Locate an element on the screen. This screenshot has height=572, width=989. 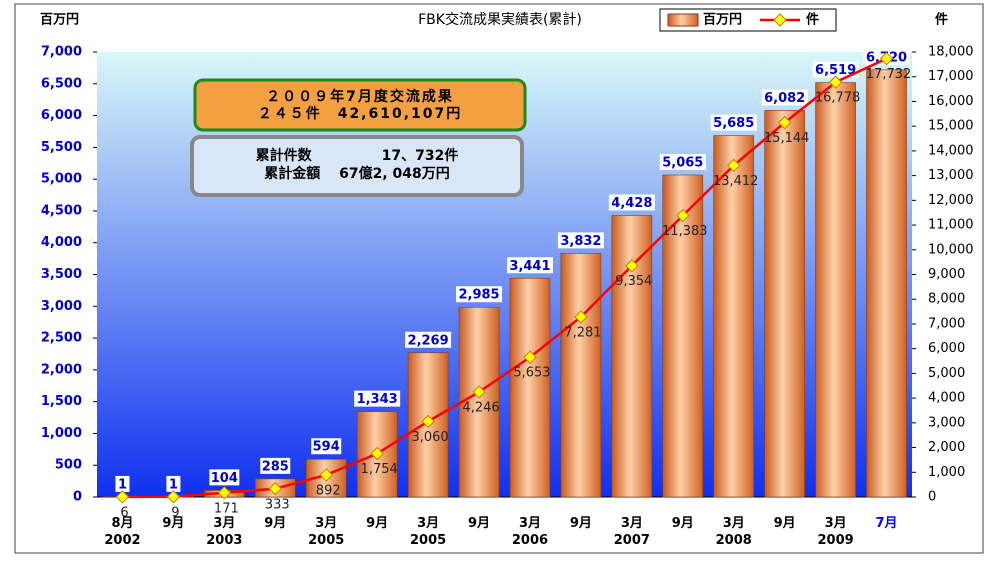
line-value-label: 11,383 is located at coordinates (685, 231).